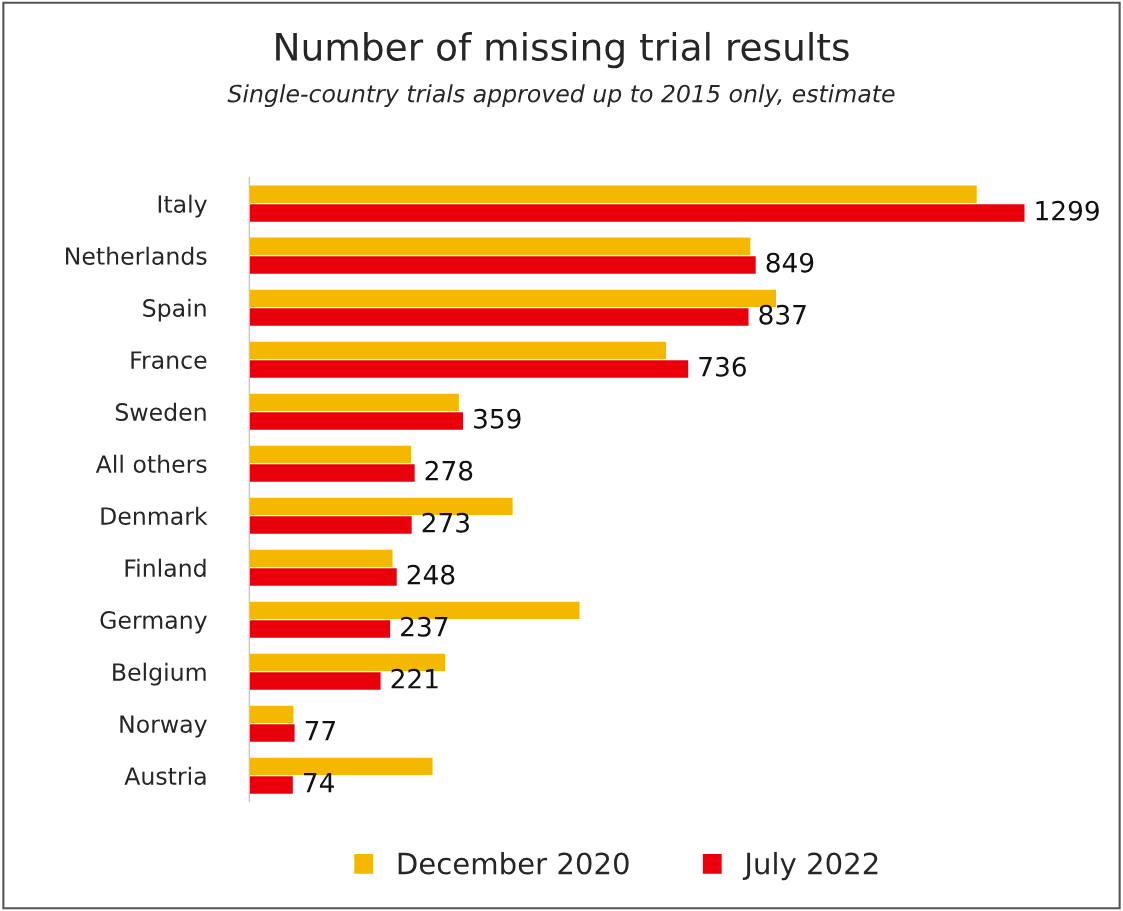  What do you see at coordinates (562, 50) in the screenshot?
I see `chart-title: Number of missing trial results` at bounding box center [562, 50].